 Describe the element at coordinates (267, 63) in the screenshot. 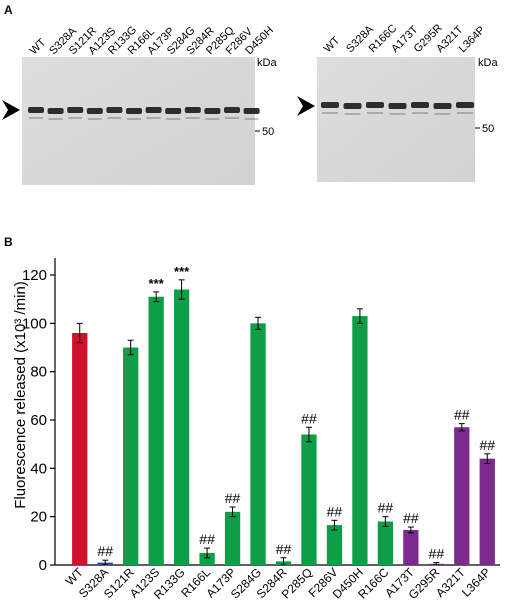

I see `gel-left-kda-label: kDa` at that location.